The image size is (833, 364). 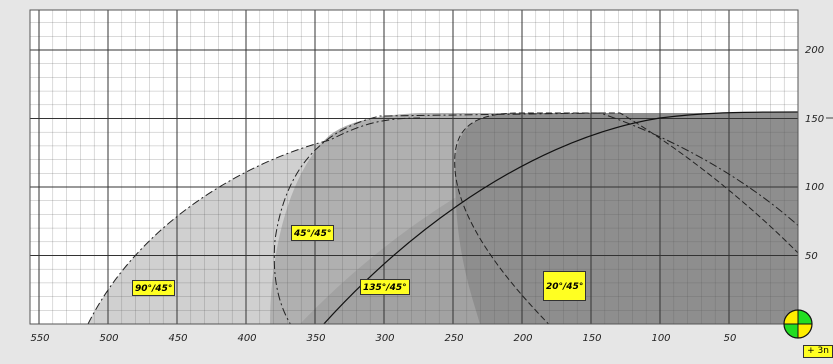 I want to click on zone-label-135-45: 135°/45°, so click(x=385, y=287).